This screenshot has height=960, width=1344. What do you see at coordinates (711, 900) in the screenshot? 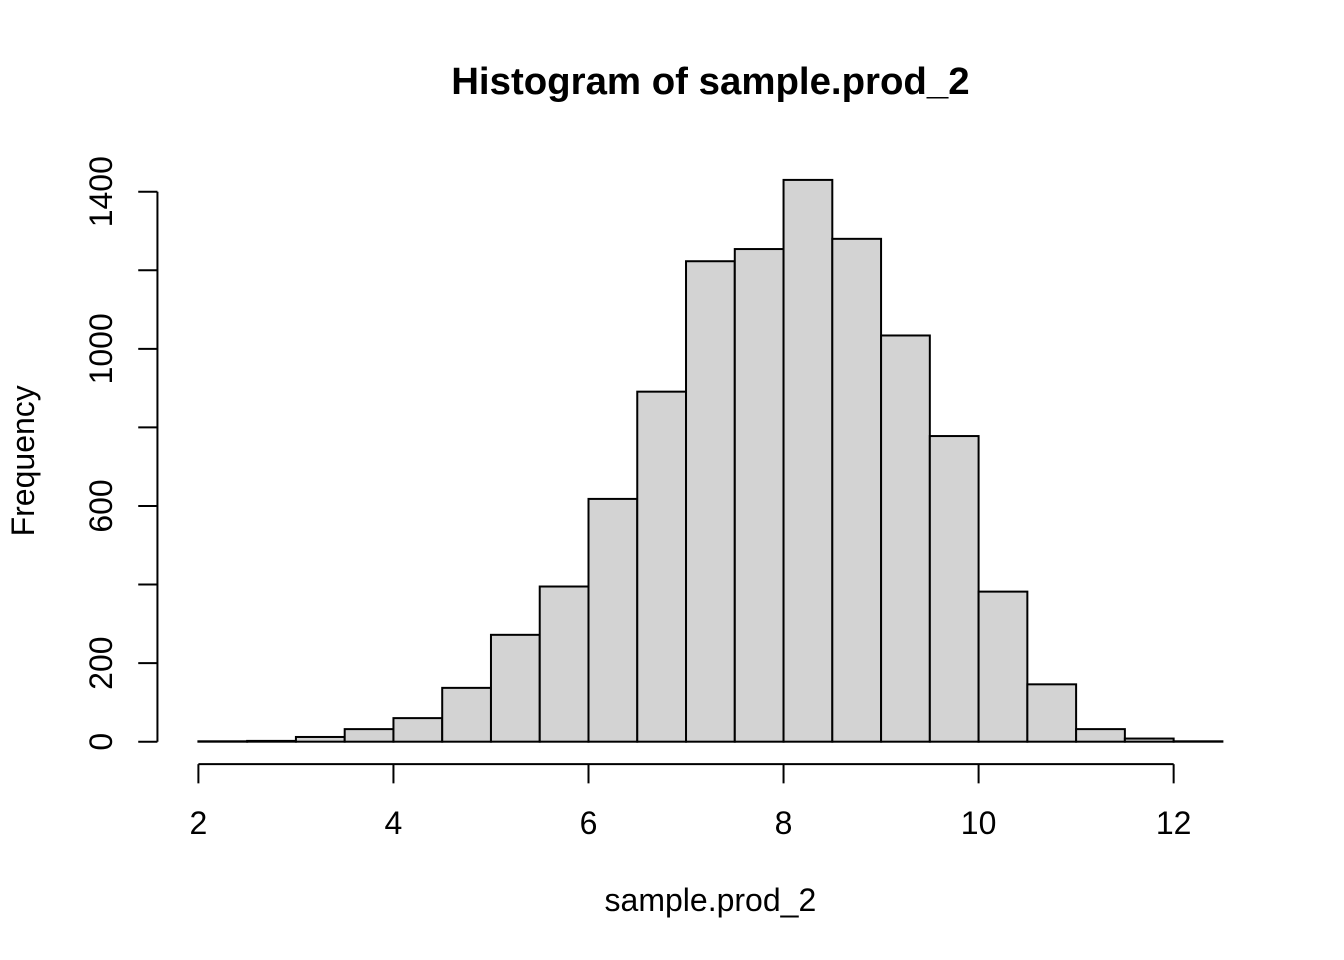
I see `svg-text: sample.prod_2` at bounding box center [711, 900].